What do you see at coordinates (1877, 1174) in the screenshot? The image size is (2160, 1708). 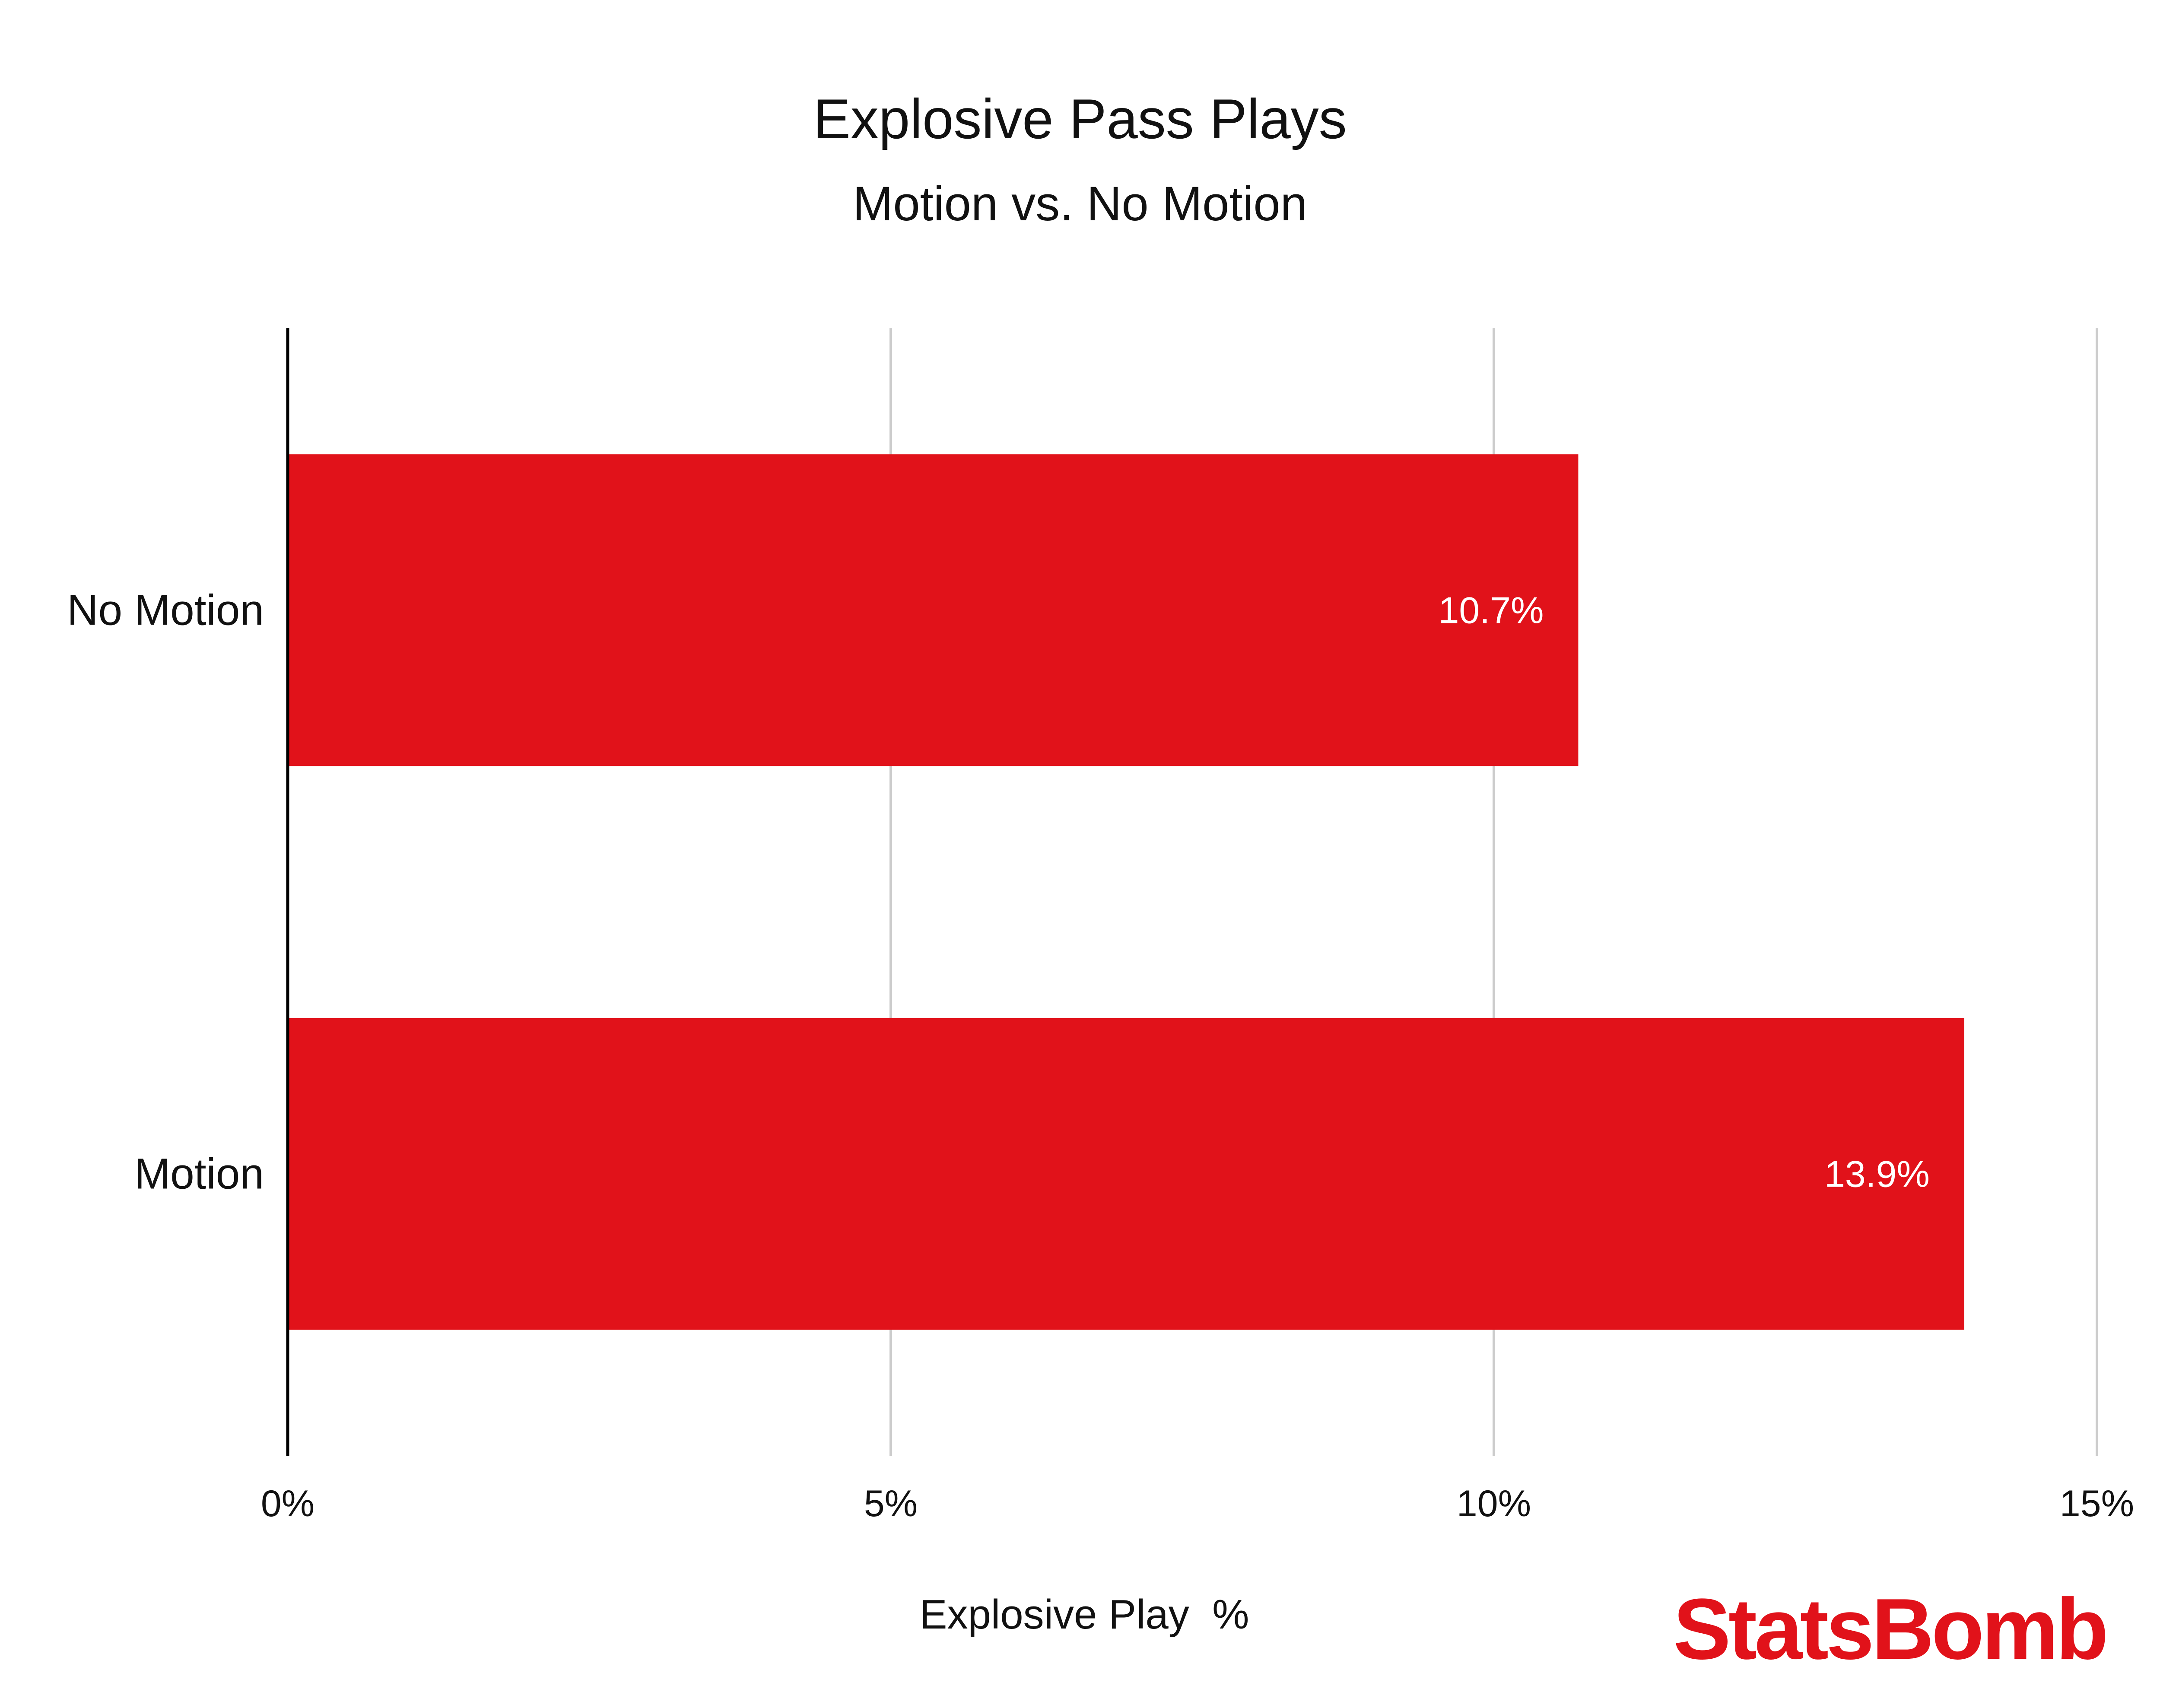 I see `data-label: 13.9%` at bounding box center [1877, 1174].